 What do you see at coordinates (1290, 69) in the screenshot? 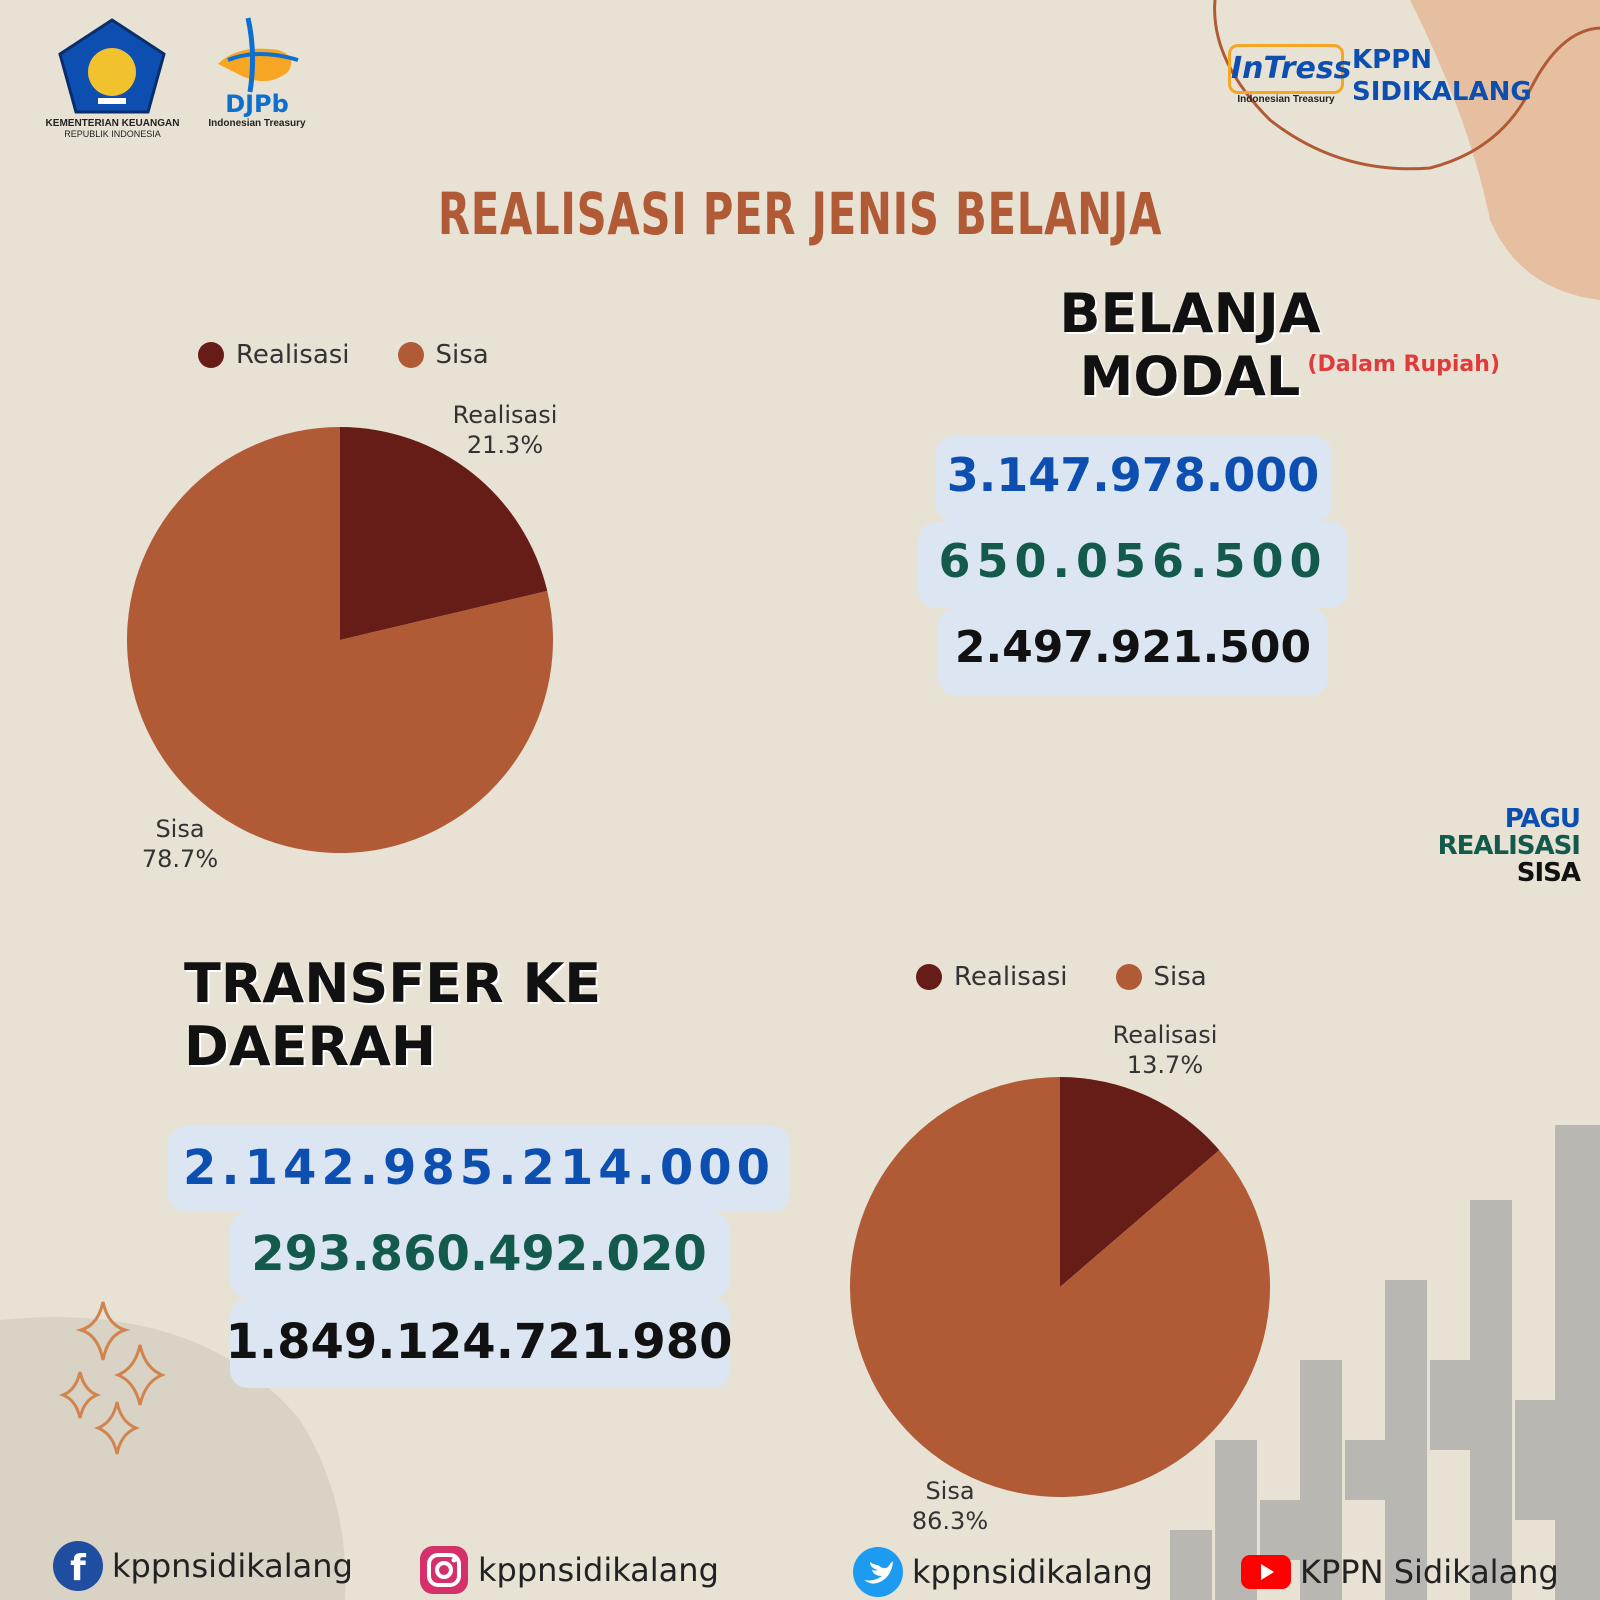
I see `intress-text: InTress` at bounding box center [1290, 69].